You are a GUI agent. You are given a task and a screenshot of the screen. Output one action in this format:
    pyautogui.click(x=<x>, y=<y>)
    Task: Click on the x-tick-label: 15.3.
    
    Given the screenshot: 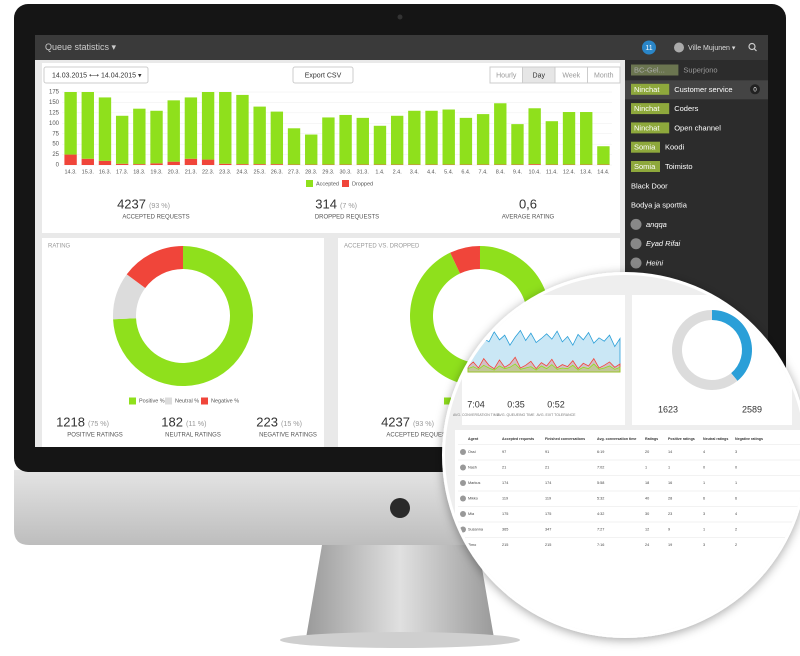 What is the action you would take?
    pyautogui.click(x=88, y=172)
    